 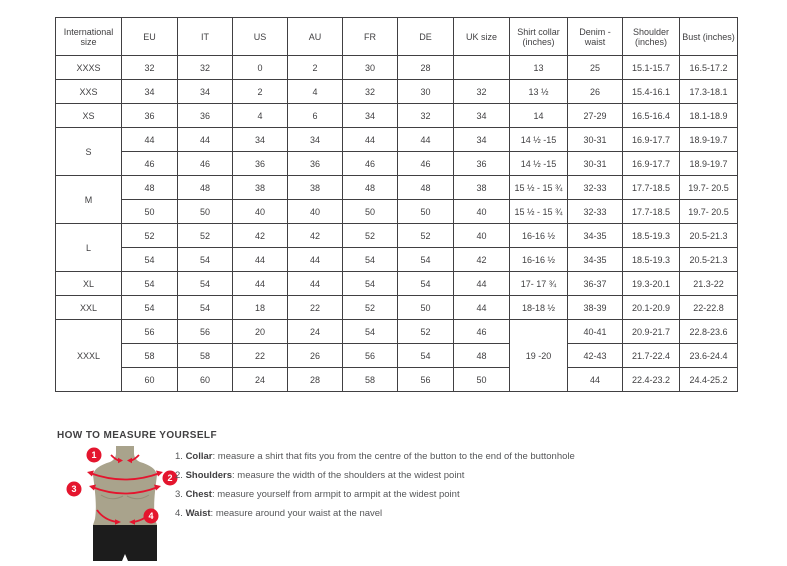 I want to click on table-cell: 22.8-23.6, so click(x=708, y=331).